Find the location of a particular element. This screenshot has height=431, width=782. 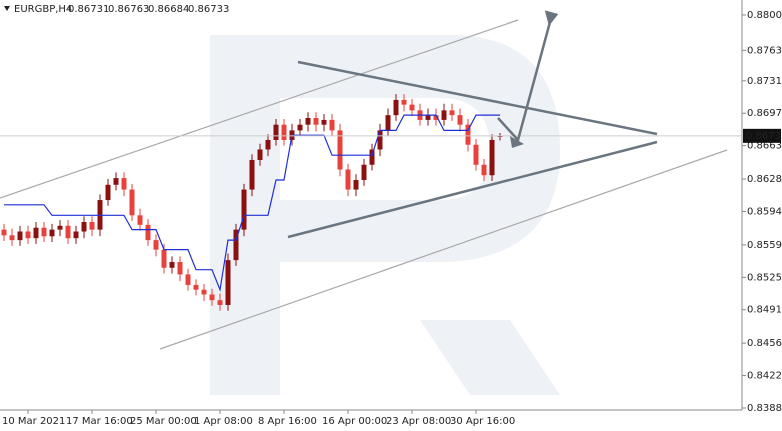

x-tick-label: 17 Mar 16:00 is located at coordinates (99, 421).